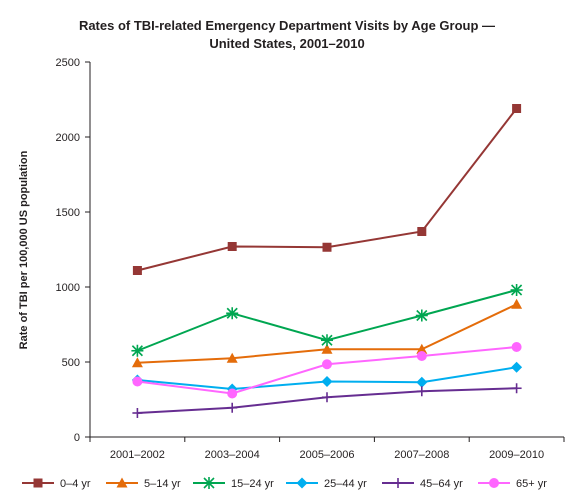 This screenshot has width=575, height=500. I want to click on y-tick-label: 1000, so click(68, 288).